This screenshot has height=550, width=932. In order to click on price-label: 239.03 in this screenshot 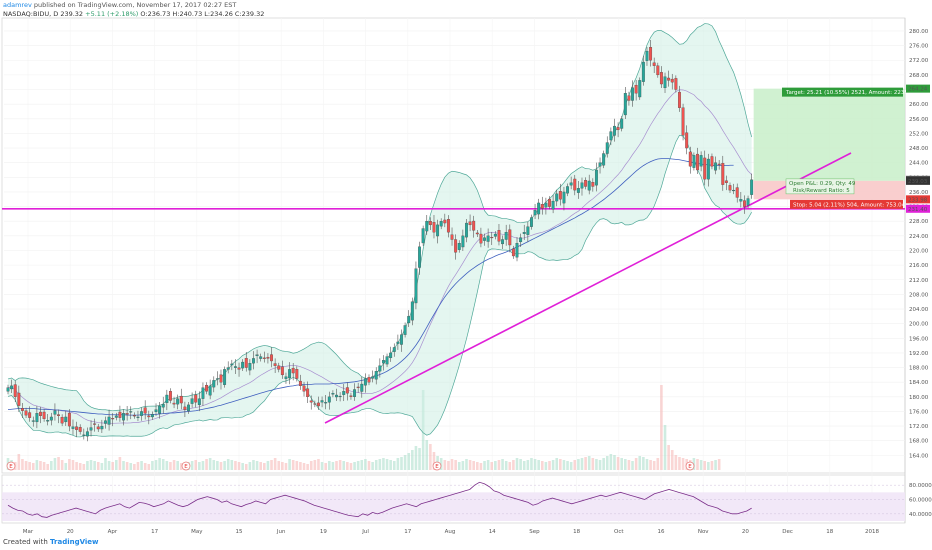, I will do `click(918, 182)`.